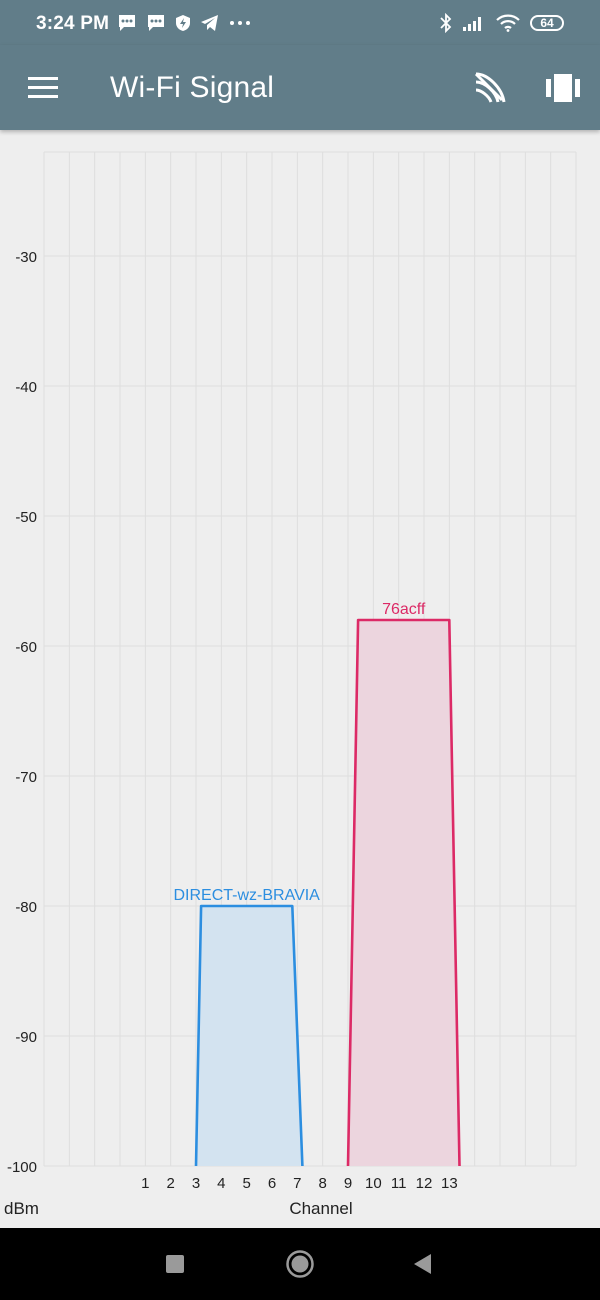 This screenshot has width=600, height=1300. Describe the element at coordinates (22, 1167) in the screenshot. I see `y-tick-label: -100` at that location.